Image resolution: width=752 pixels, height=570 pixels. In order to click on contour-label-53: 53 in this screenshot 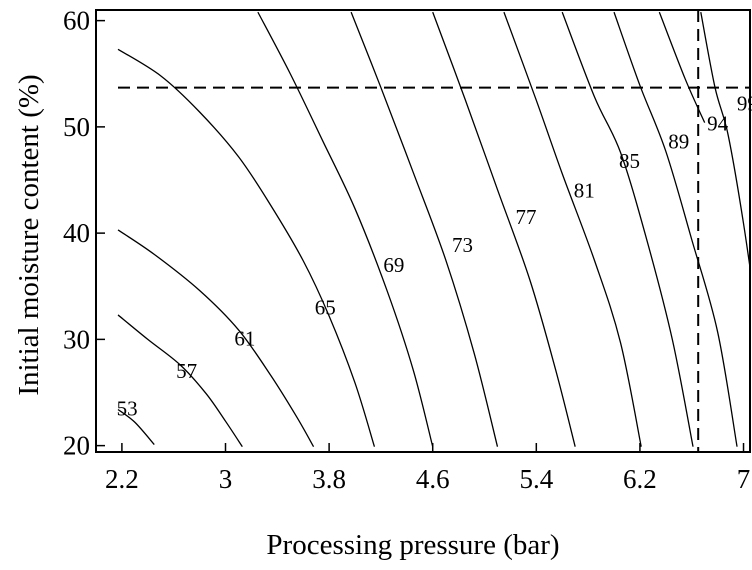, I will do `click(127, 408)`.